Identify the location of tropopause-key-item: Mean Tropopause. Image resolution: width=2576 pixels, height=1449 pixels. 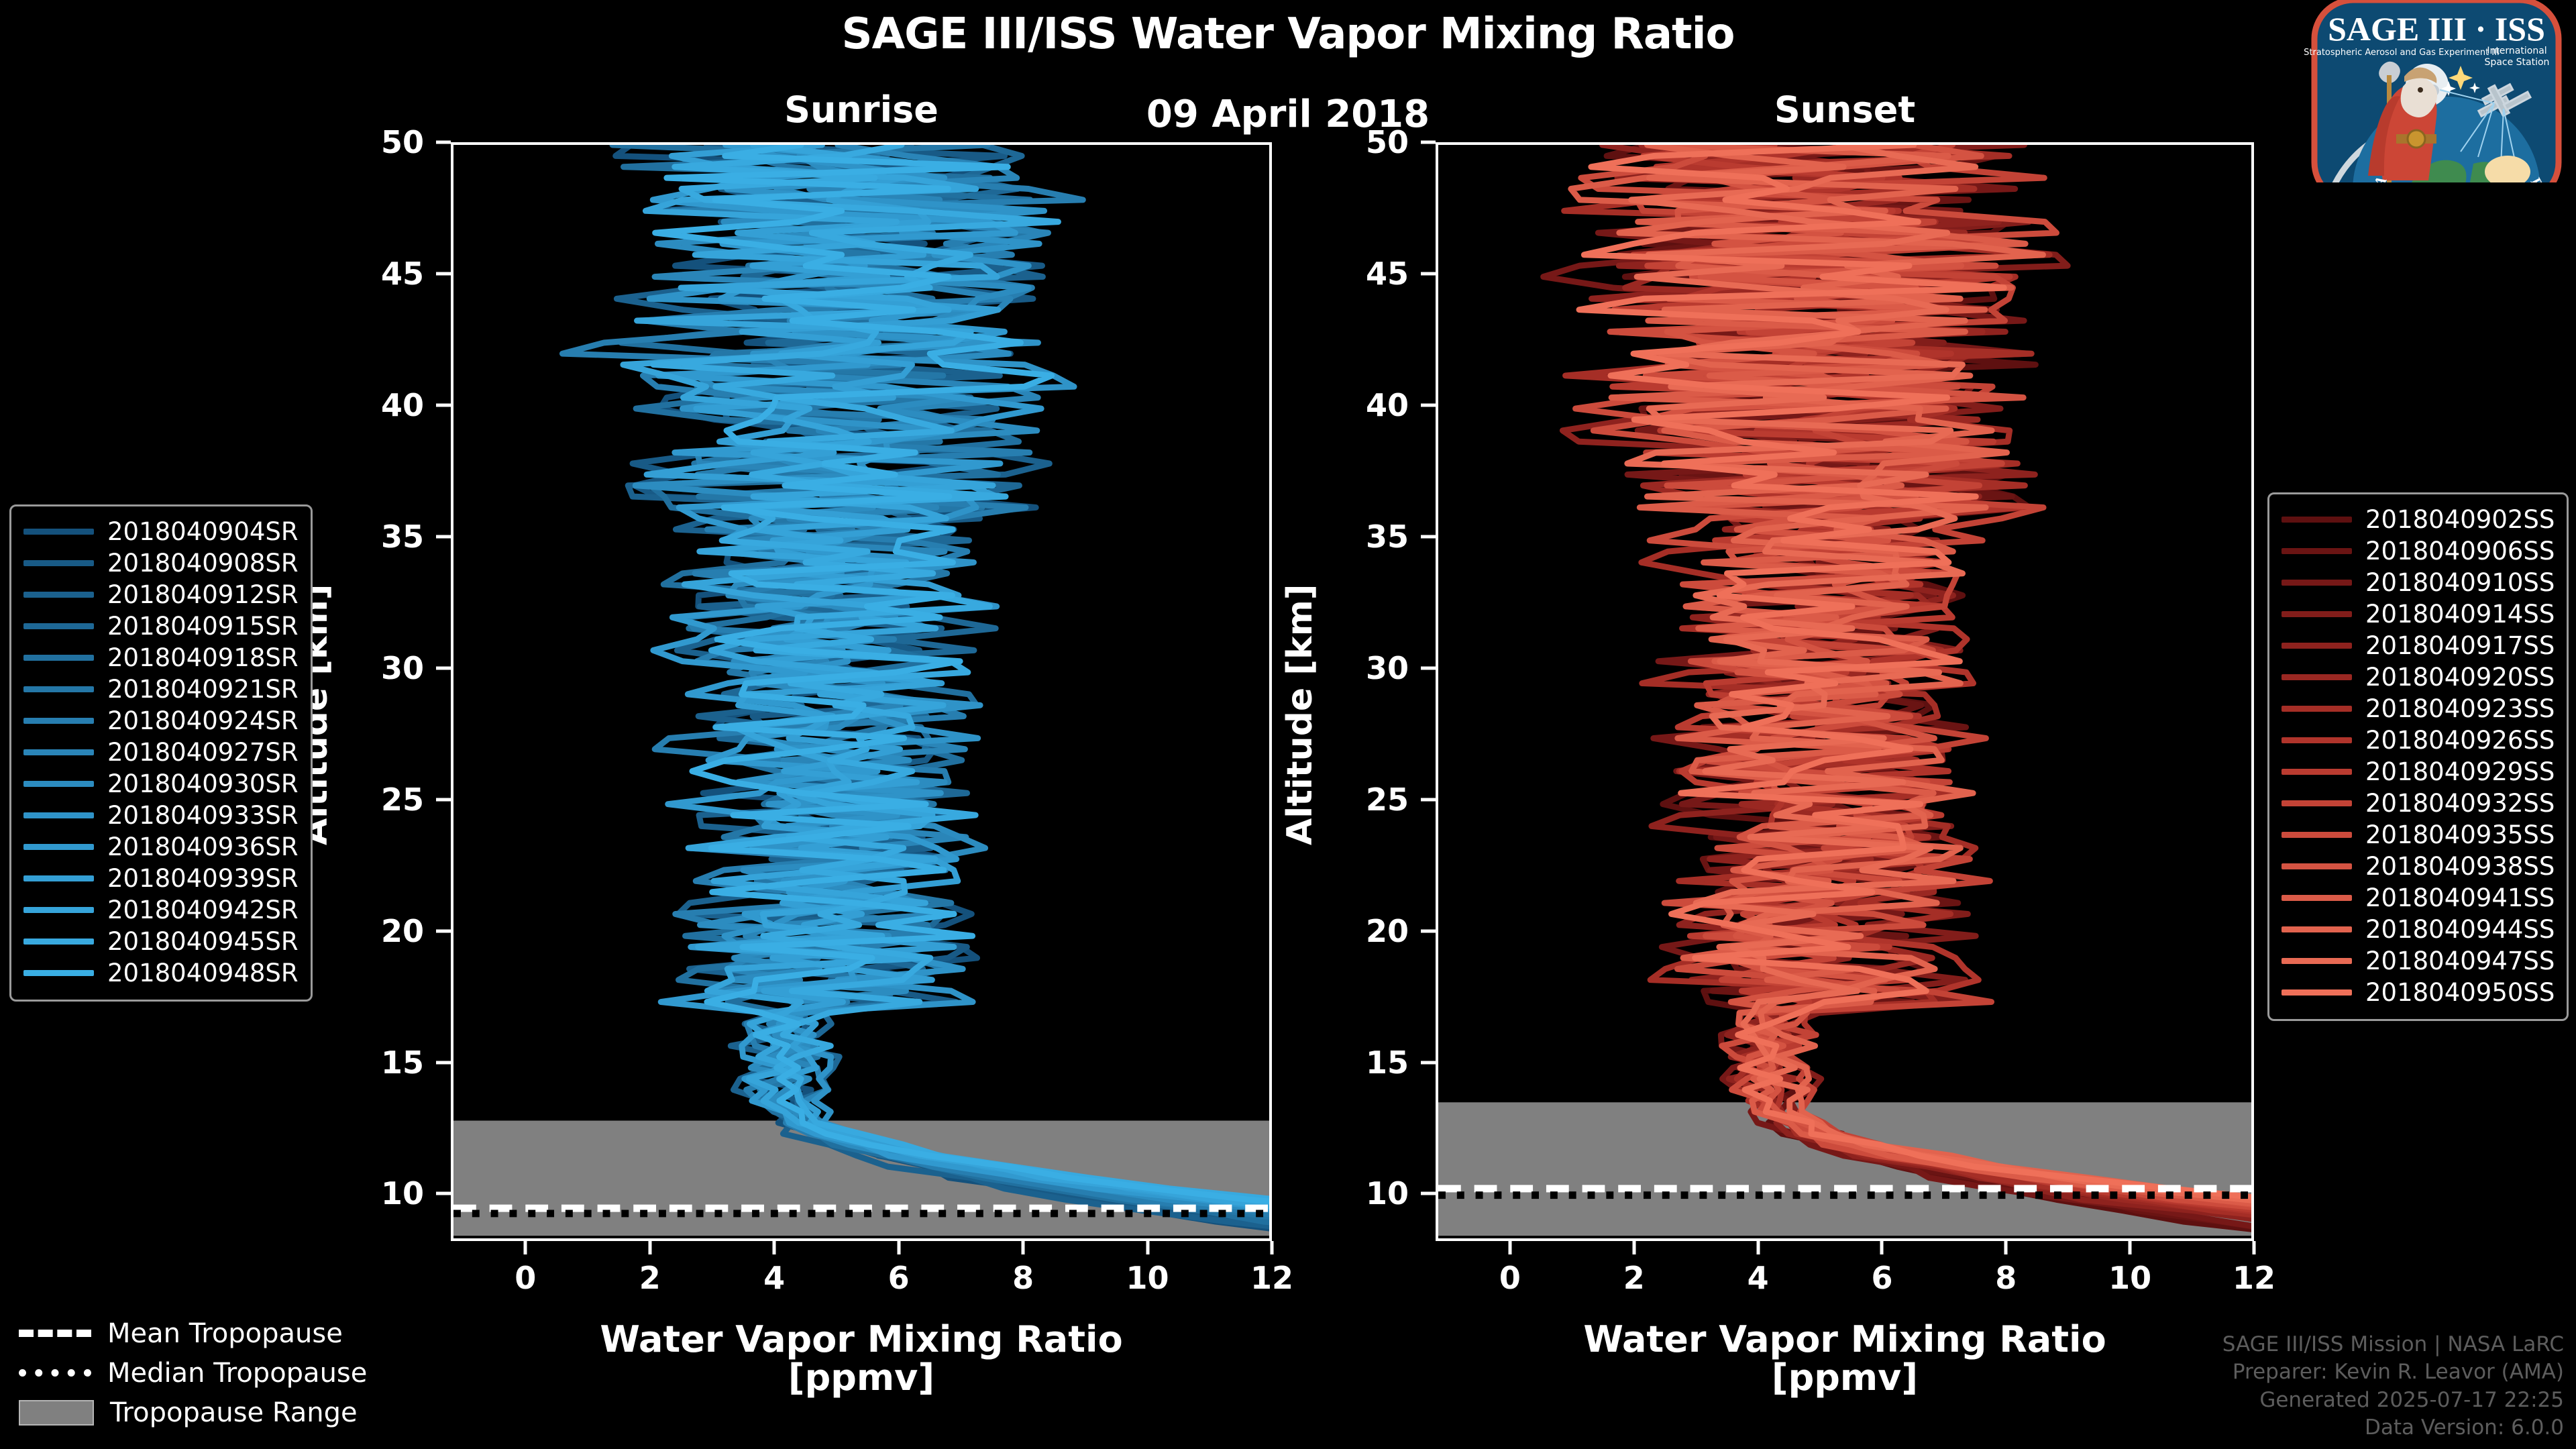
(193, 1333).